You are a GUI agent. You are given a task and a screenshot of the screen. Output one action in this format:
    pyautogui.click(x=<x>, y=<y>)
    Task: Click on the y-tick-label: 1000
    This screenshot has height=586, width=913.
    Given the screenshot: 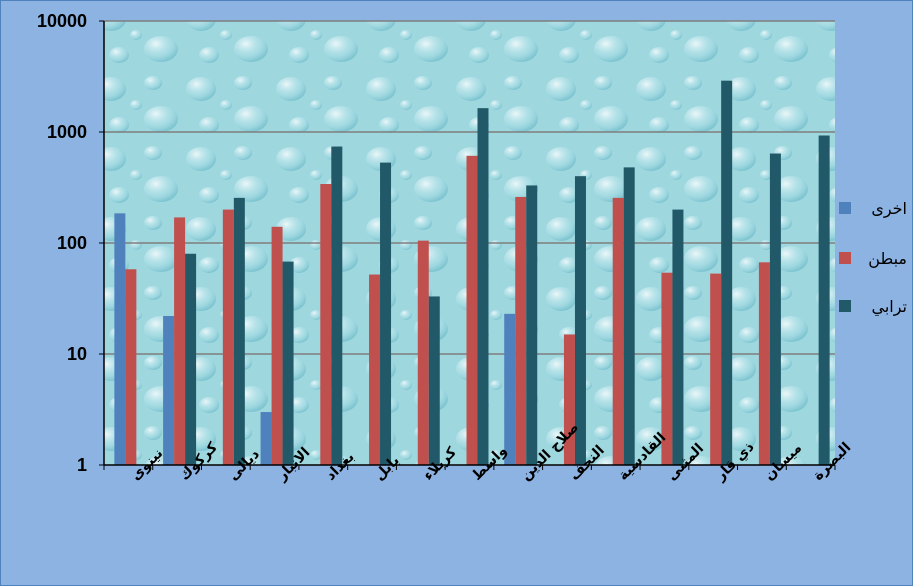 What is the action you would take?
    pyautogui.click(x=67, y=132)
    